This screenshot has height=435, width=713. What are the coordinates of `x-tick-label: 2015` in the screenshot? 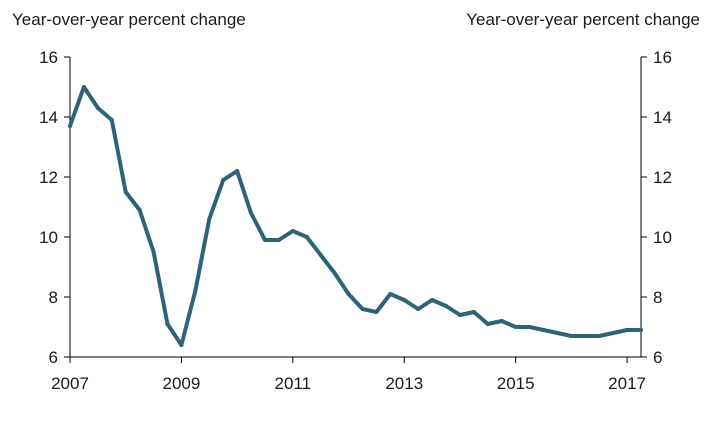 It's located at (516, 383).